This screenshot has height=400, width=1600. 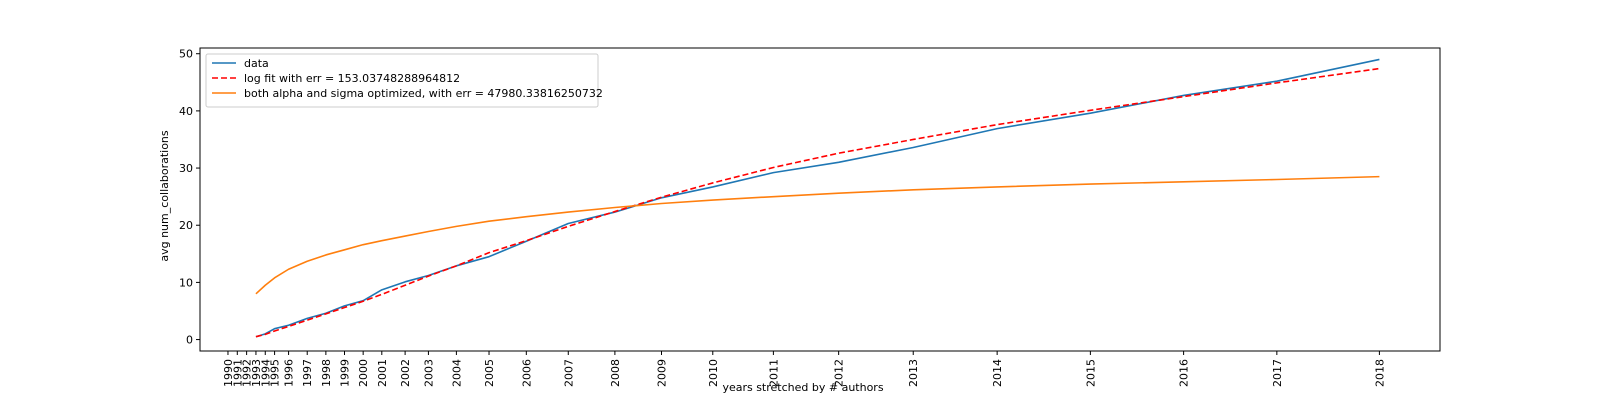 What do you see at coordinates (1379, 373) in the screenshot?
I see `x-tick-label: 2018` at bounding box center [1379, 373].